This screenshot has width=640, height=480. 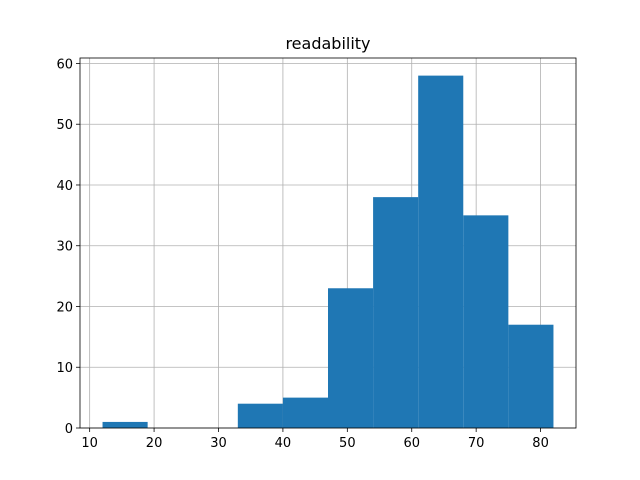 I want to click on x-tick-label: 40, so click(x=283, y=443).